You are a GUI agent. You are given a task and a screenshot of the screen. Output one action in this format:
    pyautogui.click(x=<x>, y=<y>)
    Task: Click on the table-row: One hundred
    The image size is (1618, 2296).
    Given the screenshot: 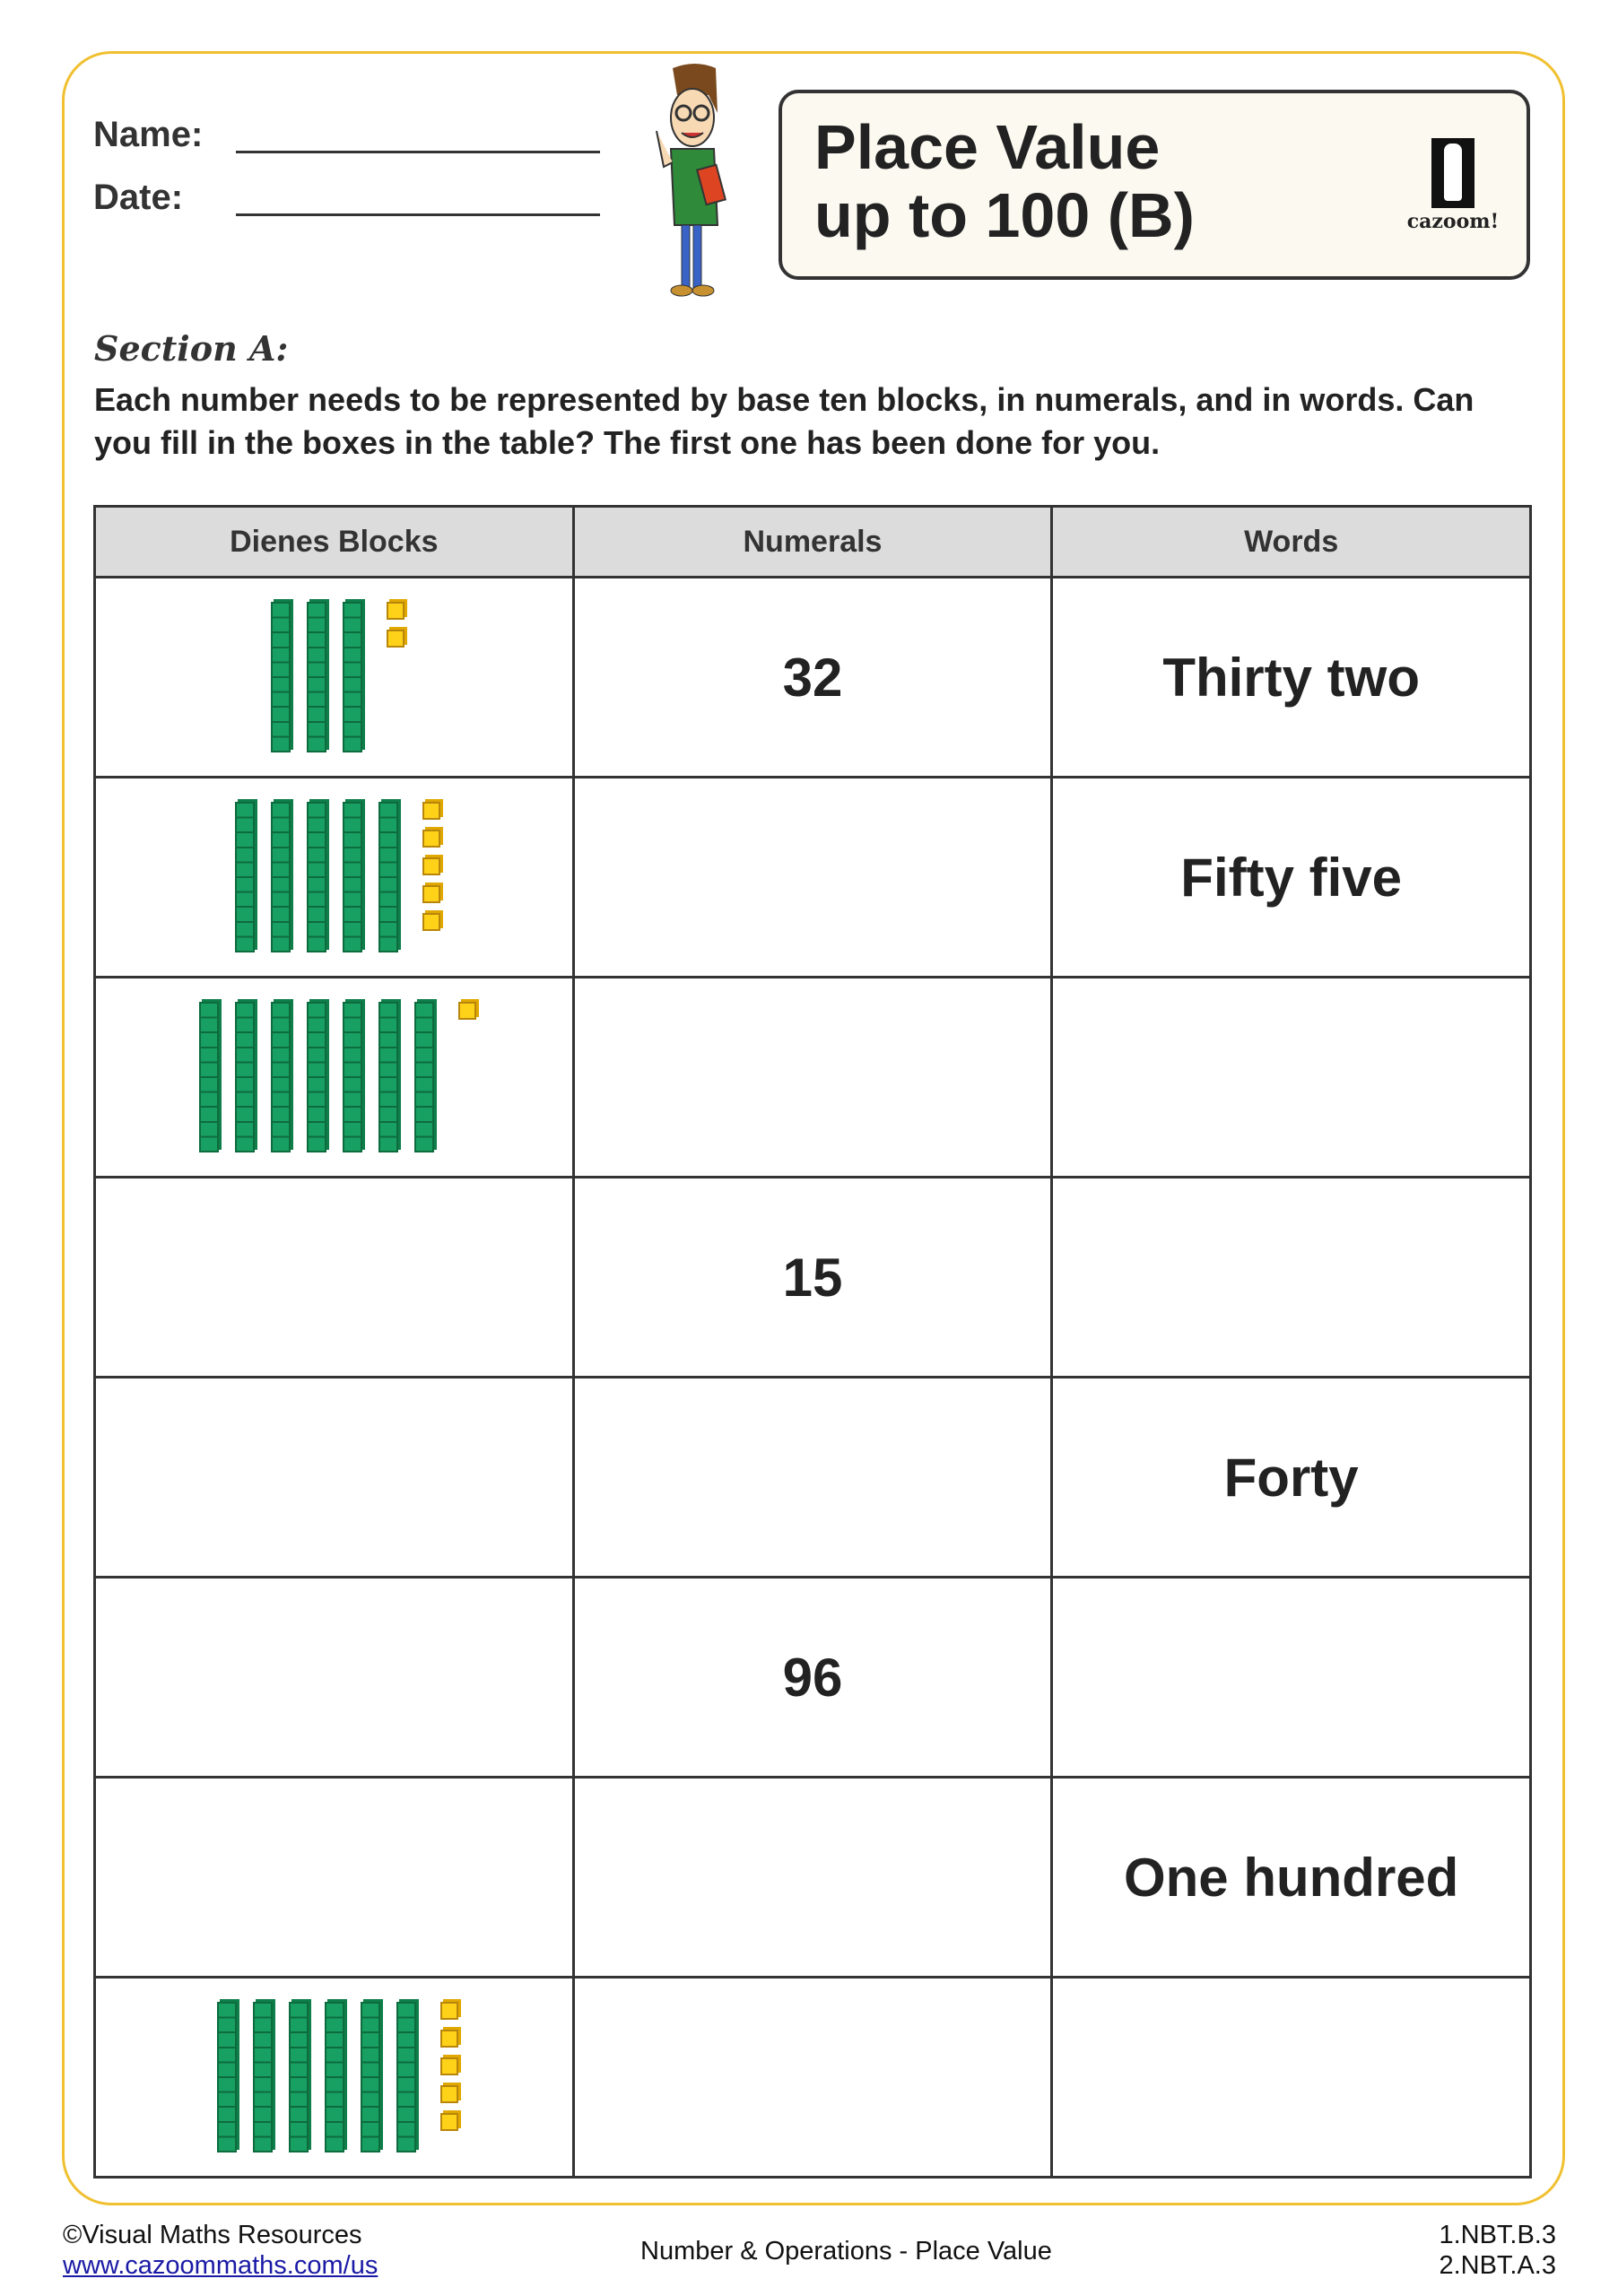 What is the action you would take?
    pyautogui.click(x=812, y=1877)
    